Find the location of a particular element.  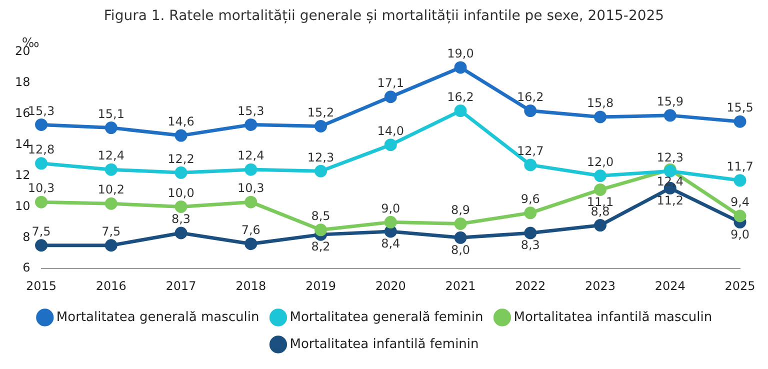

data-label: 12,2 is located at coordinates (181, 159).